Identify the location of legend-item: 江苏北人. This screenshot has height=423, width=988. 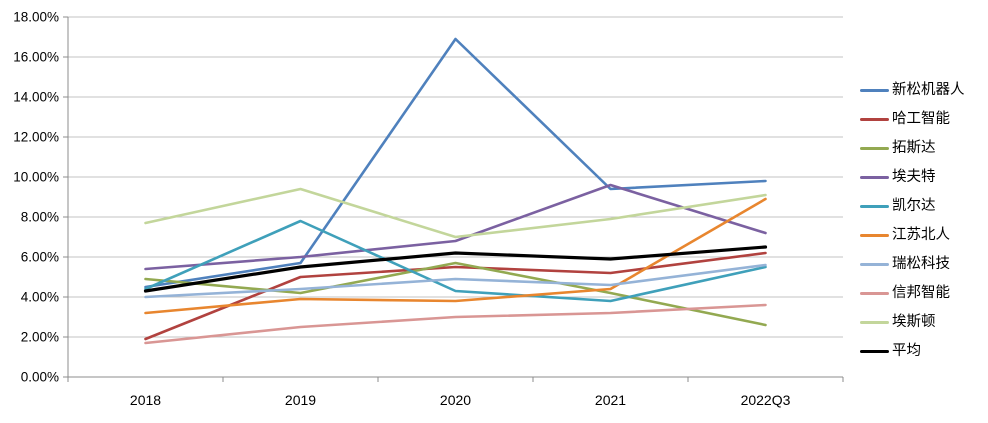
(912, 235).